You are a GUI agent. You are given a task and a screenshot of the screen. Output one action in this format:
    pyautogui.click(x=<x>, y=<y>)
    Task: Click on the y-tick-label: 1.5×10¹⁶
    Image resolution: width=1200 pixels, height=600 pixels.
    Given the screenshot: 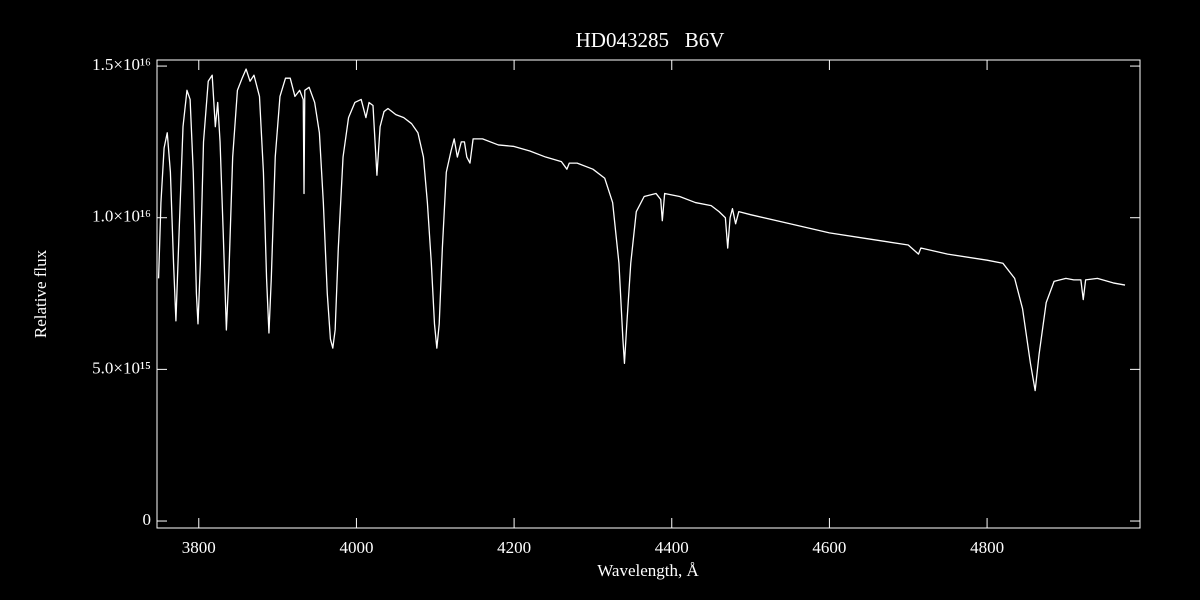 What is the action you would take?
    pyautogui.click(x=121, y=64)
    